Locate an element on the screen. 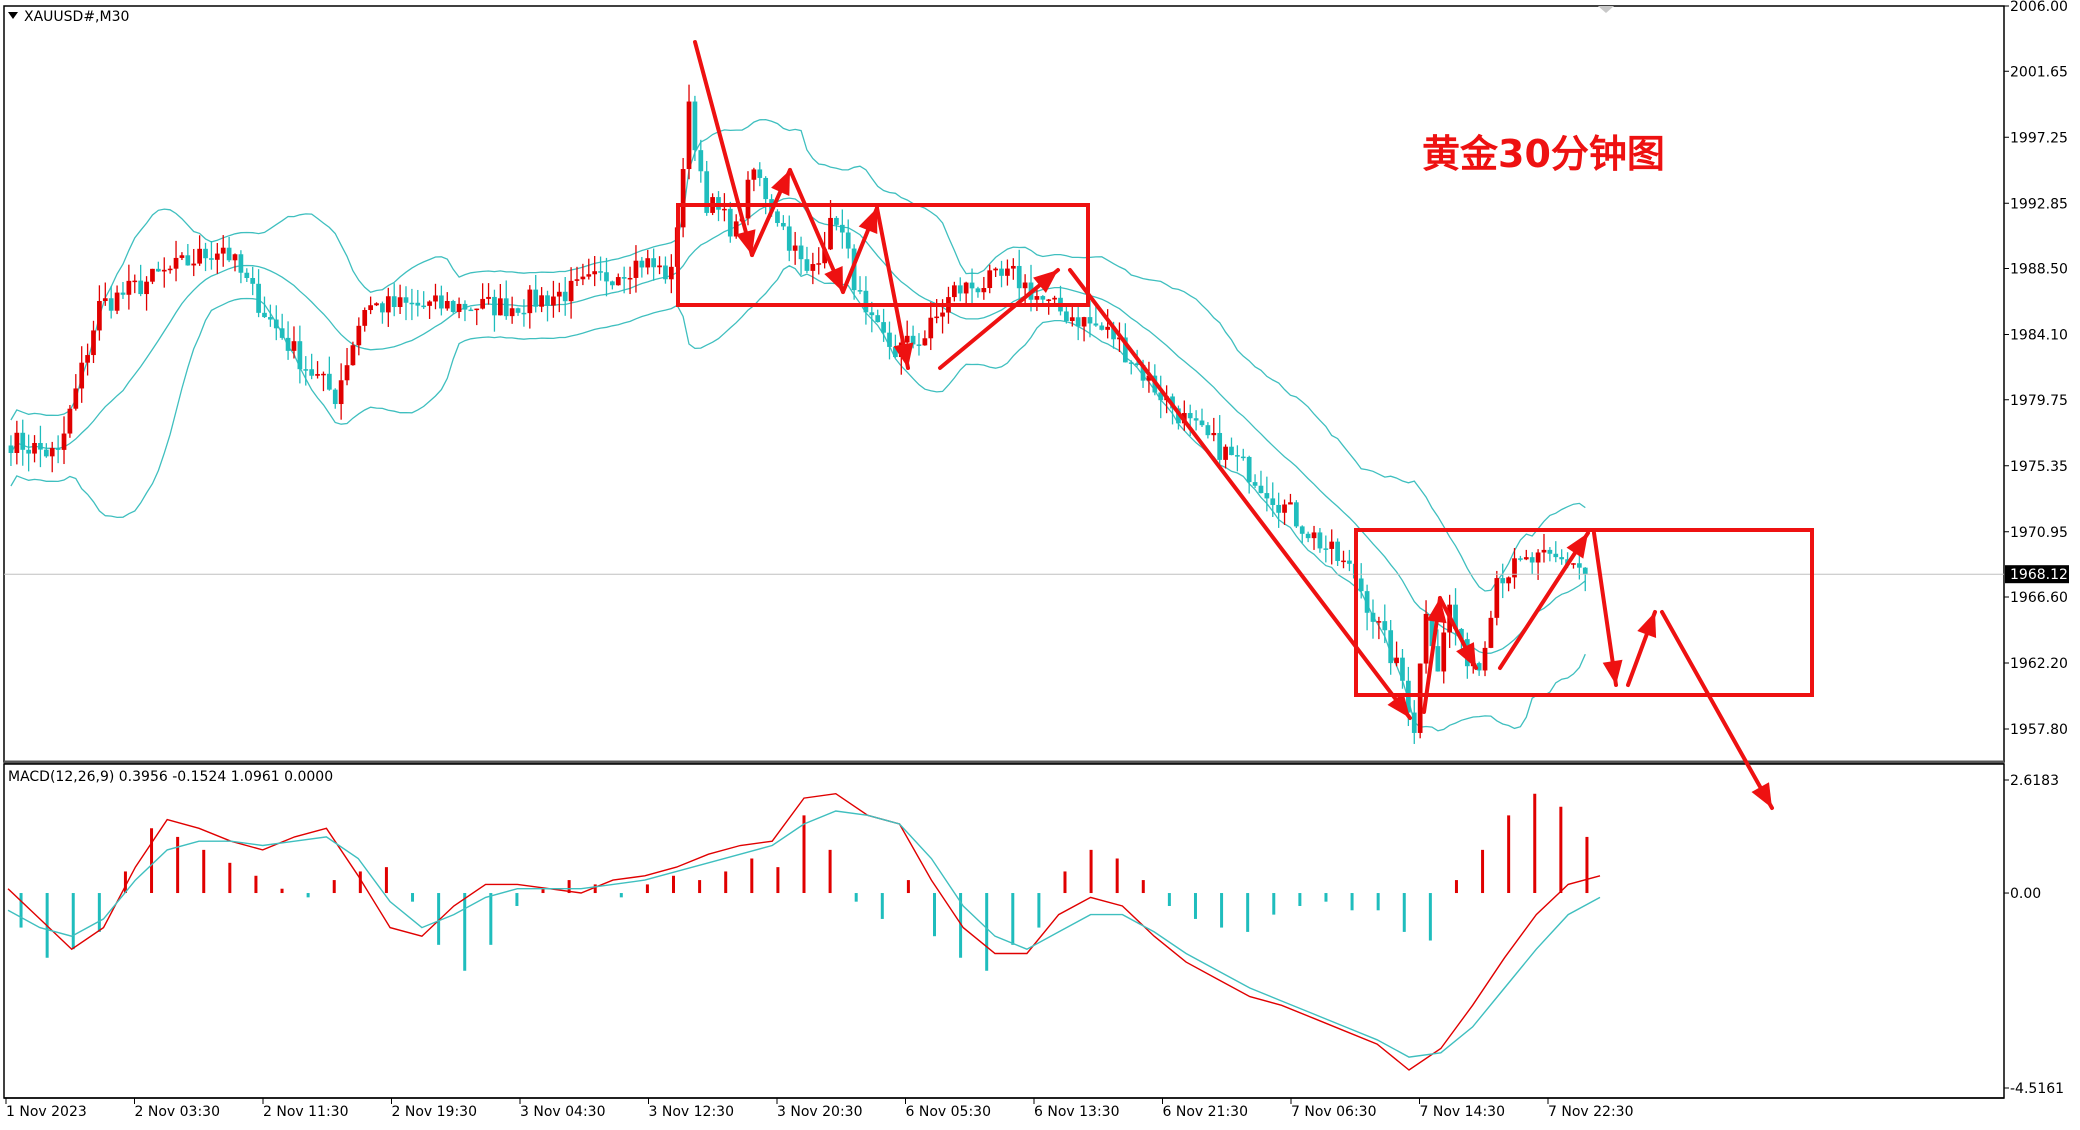 The image size is (2080, 1130). price-tick-label: 2006.00 is located at coordinates (2039, 7).